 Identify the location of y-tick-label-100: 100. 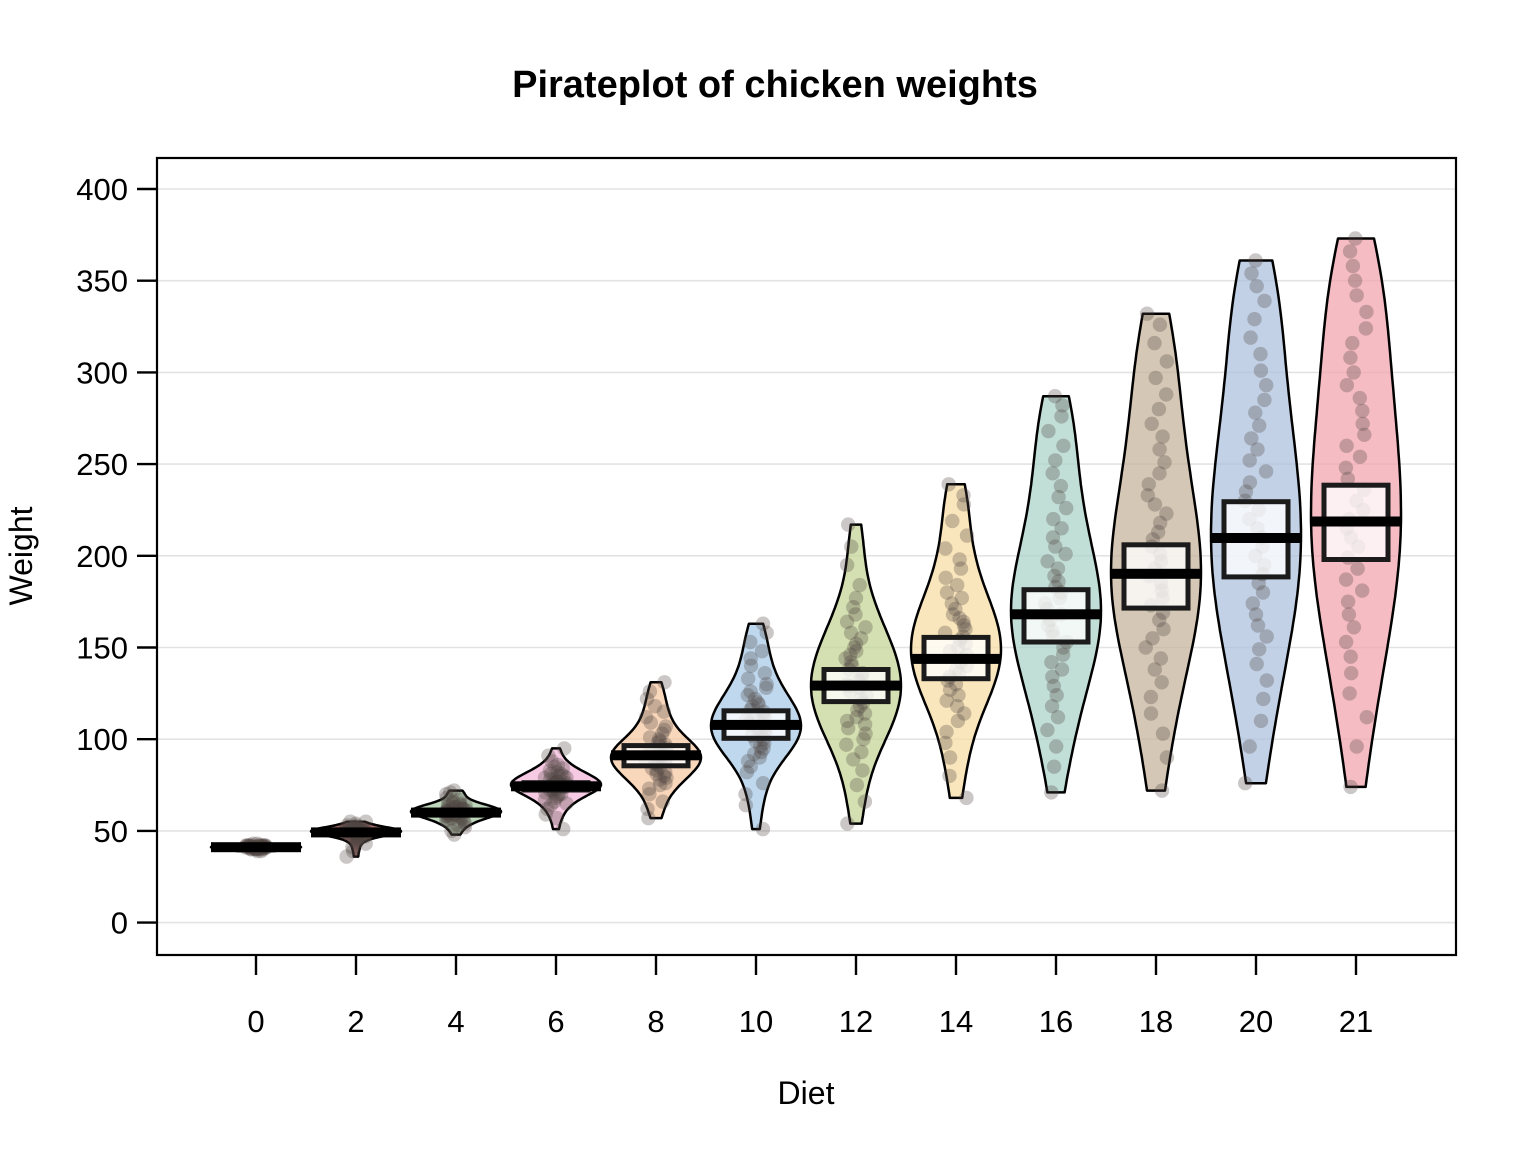
(102, 739).